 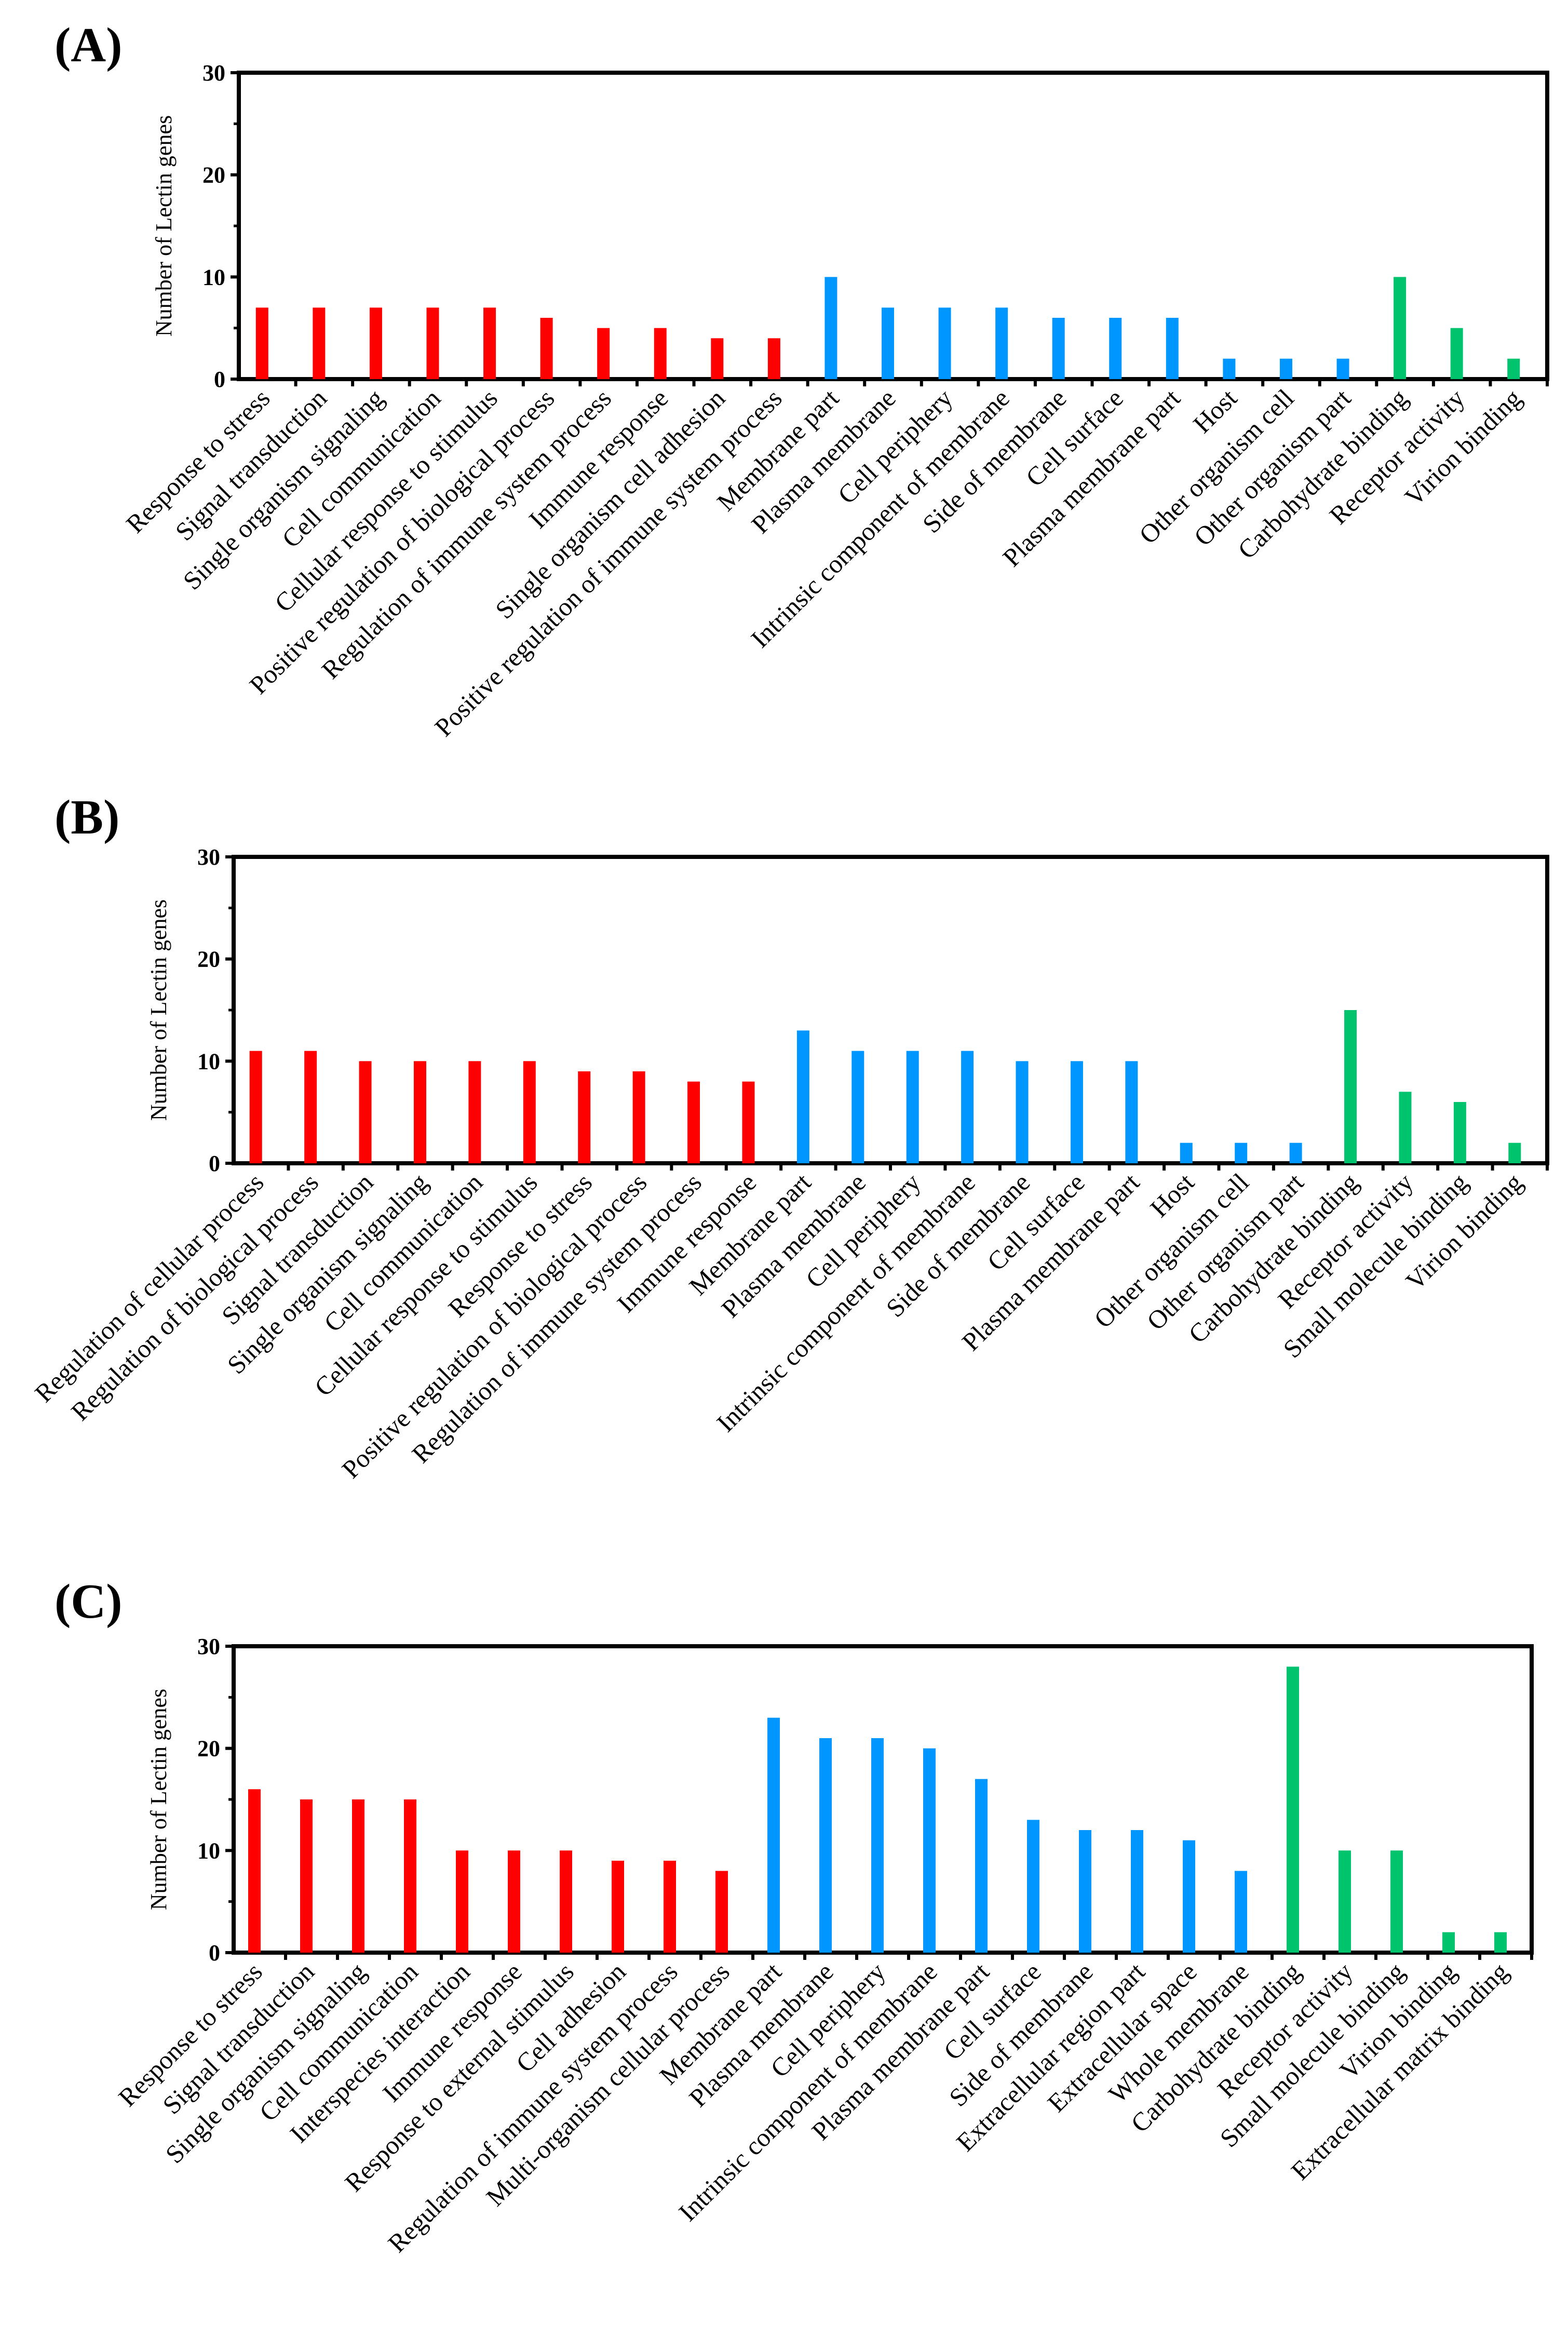 What do you see at coordinates (89, 1602) in the screenshot?
I see `panel-label: (C)` at bounding box center [89, 1602].